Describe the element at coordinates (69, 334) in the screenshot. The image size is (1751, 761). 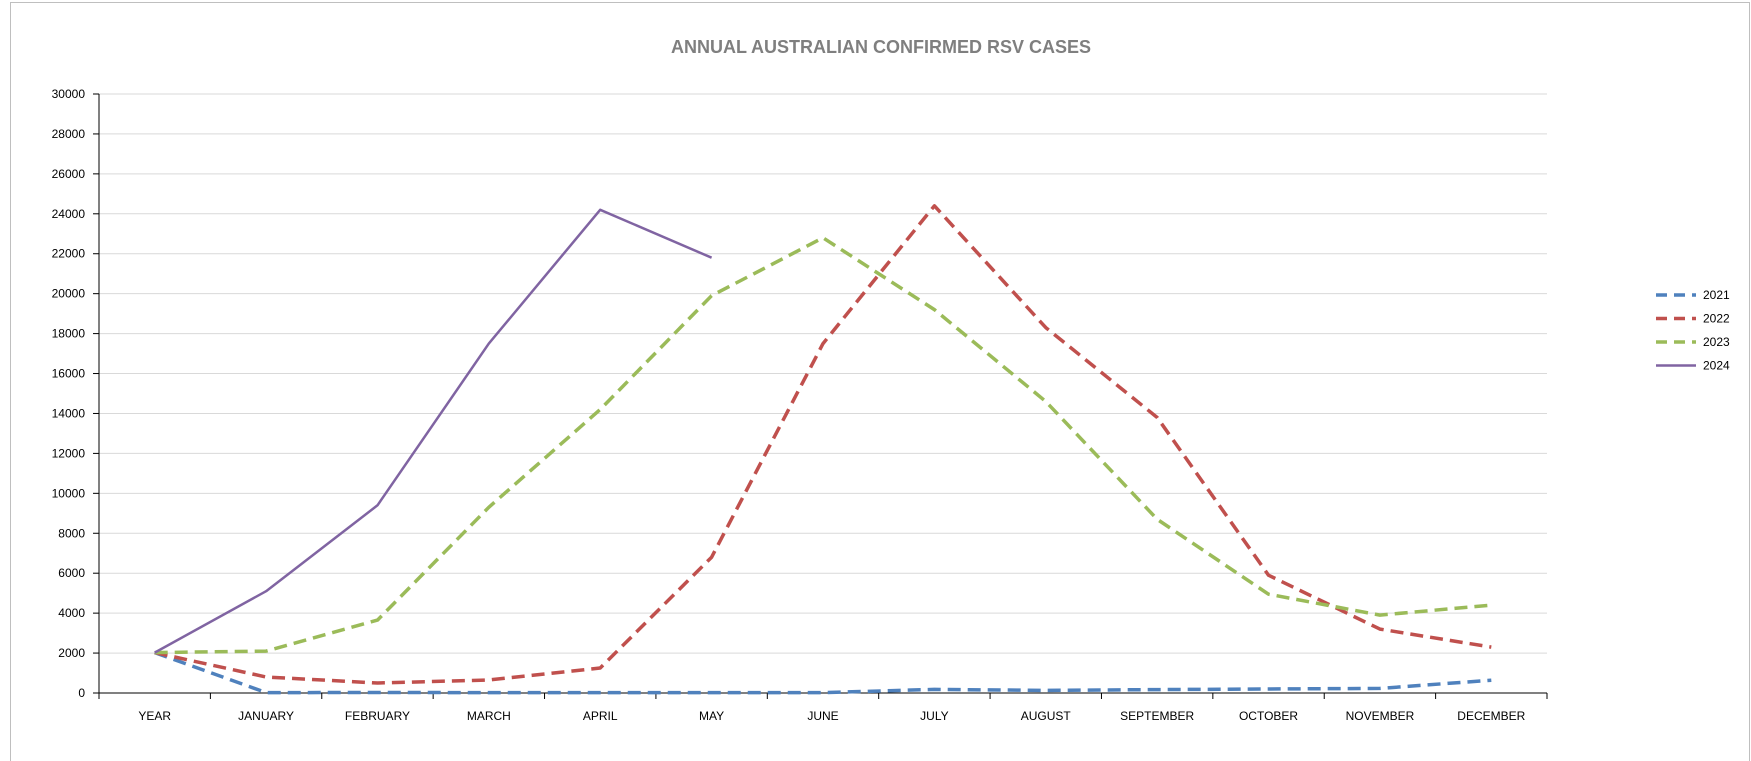
I see `y-tick-label: 18000` at that location.